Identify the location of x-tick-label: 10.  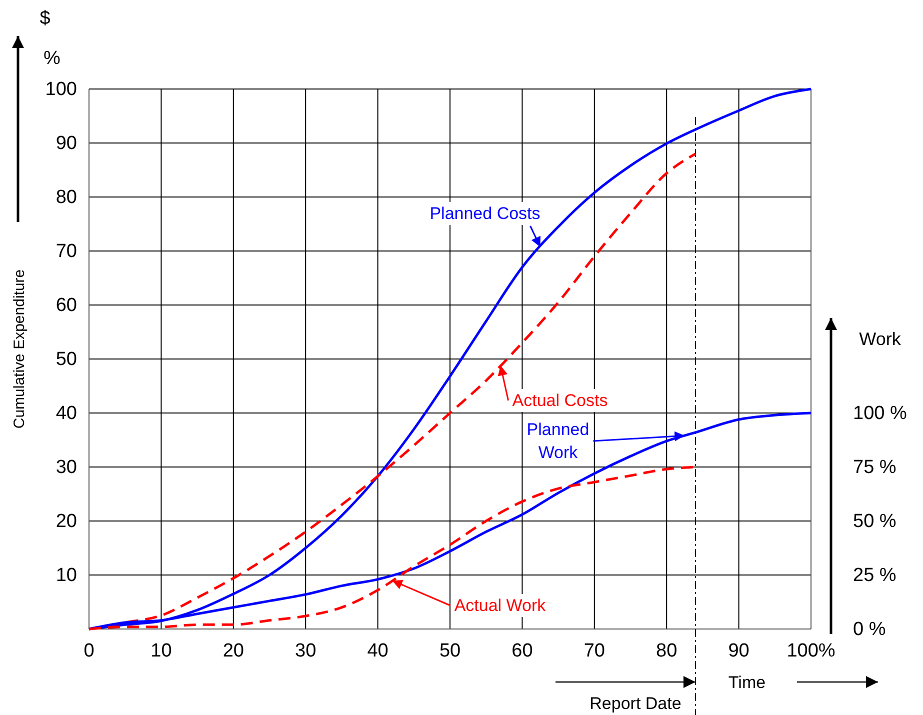
(161, 651).